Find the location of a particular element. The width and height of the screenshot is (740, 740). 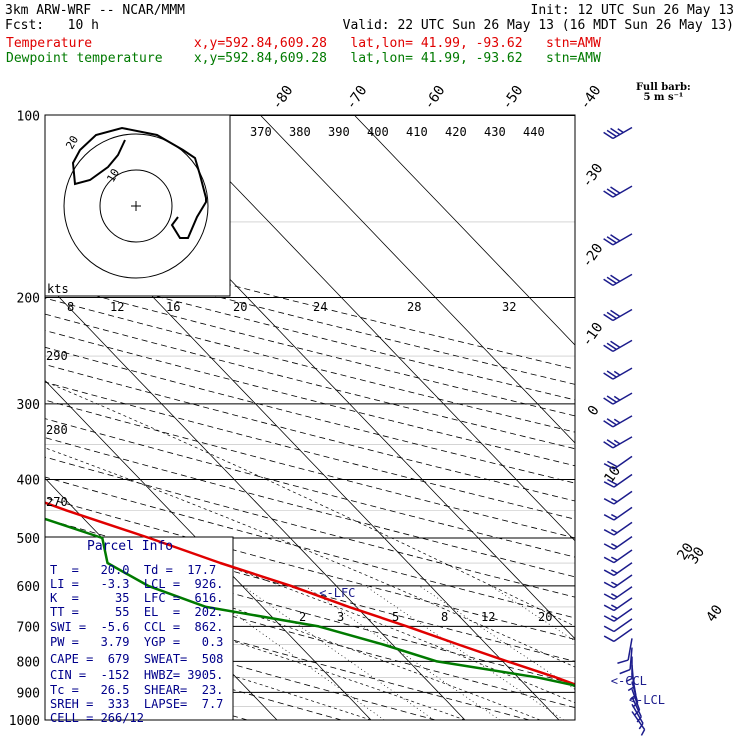

parcel-row: Tc = 26.5 SHEAR= 23. is located at coordinates (137, 690).